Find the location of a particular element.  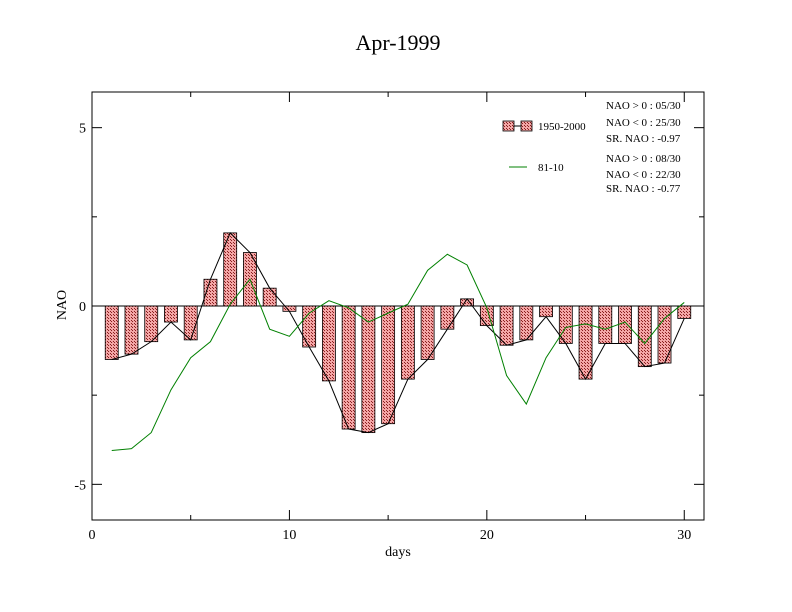

stat-line: NAO < 0 : 25/30 is located at coordinates (643, 123).